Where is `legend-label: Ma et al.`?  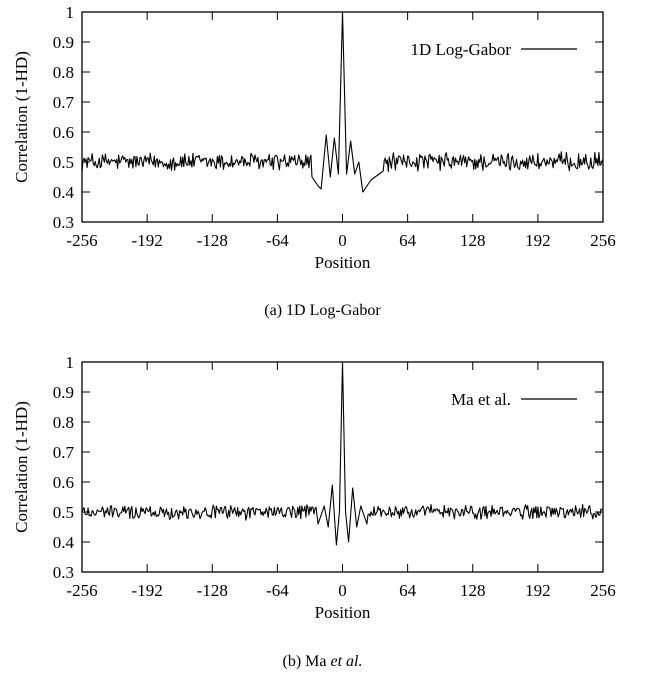
legend-label: Ma et al. is located at coordinates (481, 399).